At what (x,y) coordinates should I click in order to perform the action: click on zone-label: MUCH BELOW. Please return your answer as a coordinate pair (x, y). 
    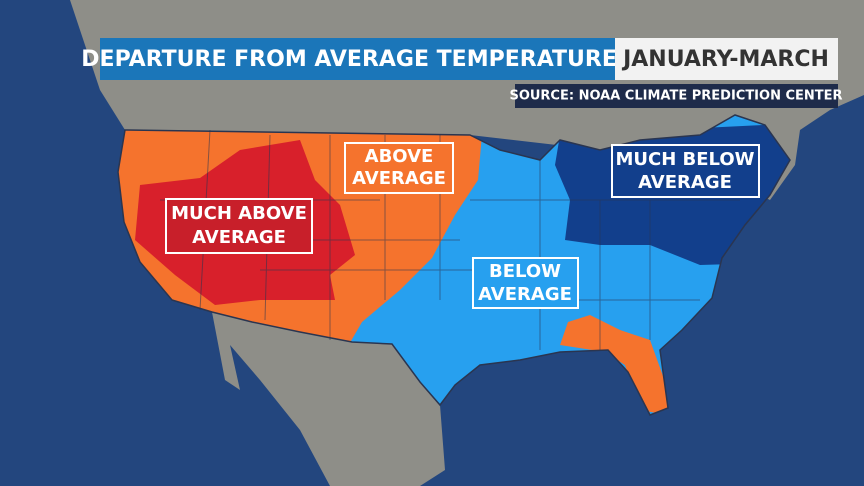
    Looking at the image, I should click on (684, 159).